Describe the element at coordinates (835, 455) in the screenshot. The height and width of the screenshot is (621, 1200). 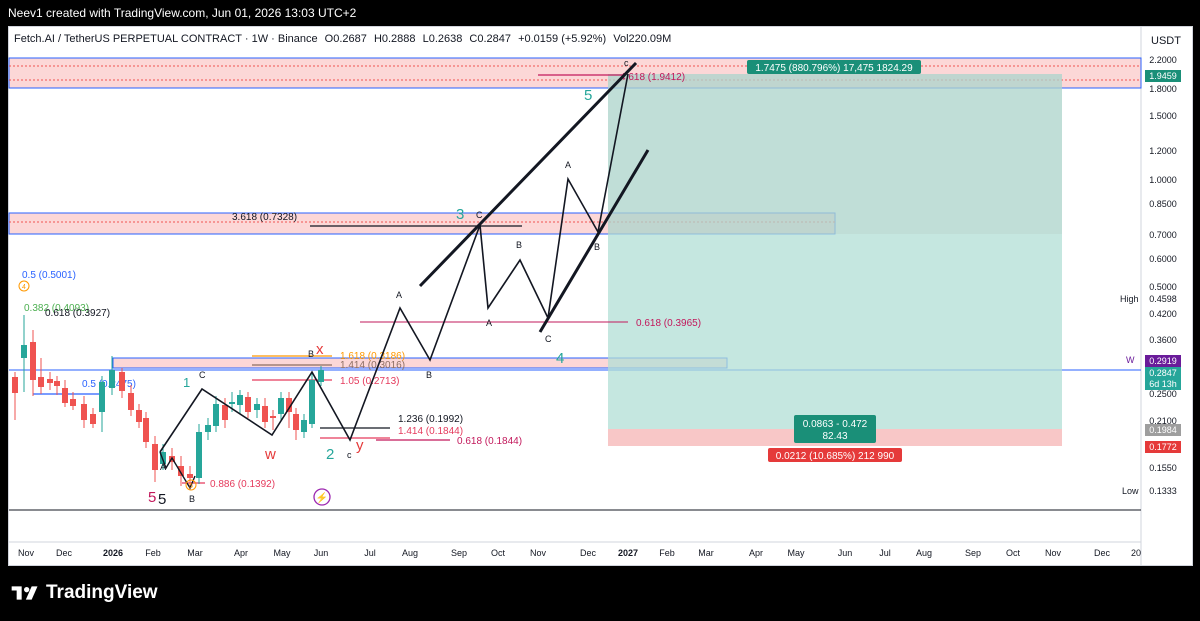
I see `stop-label-box` at that location.